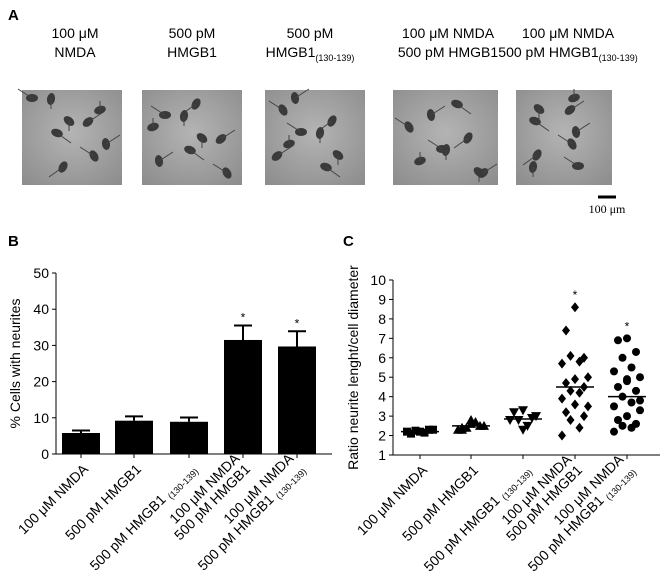 Image resolution: width=671 pixels, height=575 pixels. What do you see at coordinates (382, 436) in the screenshot?
I see `y-tick-label: 2` at bounding box center [382, 436].